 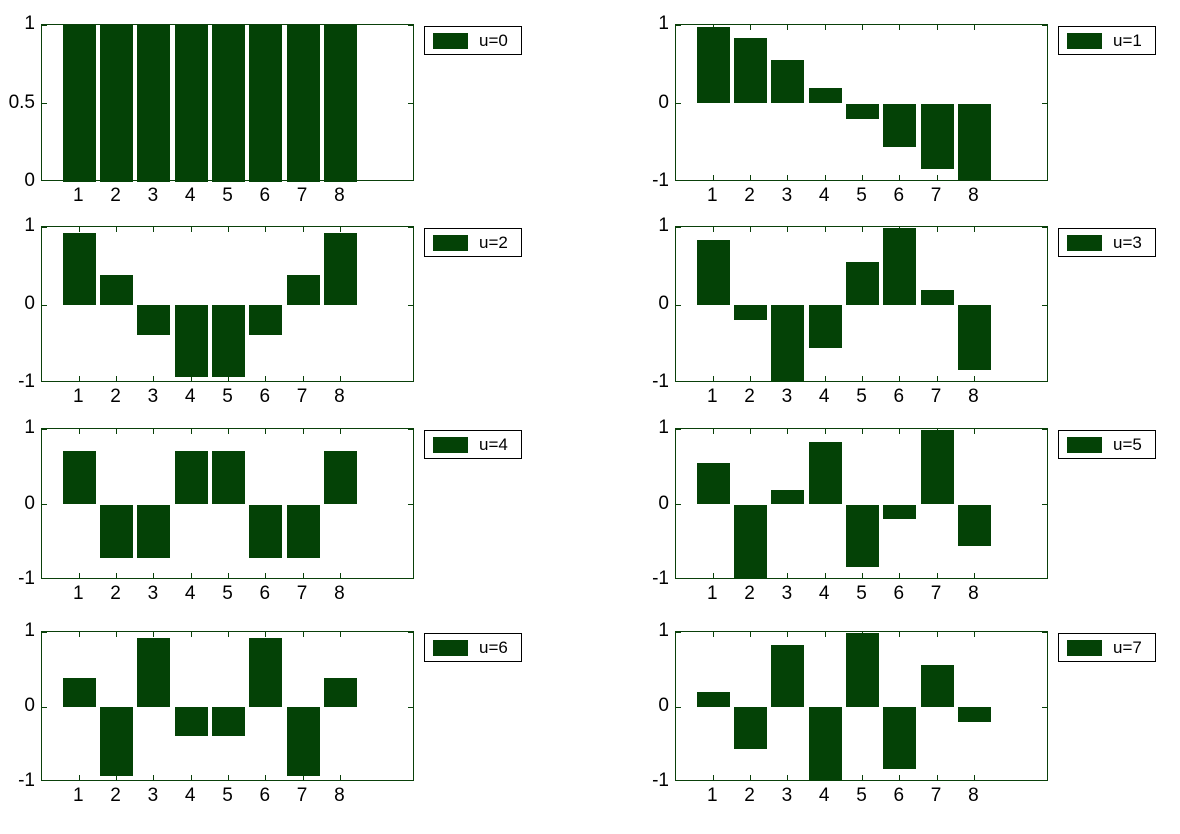 What do you see at coordinates (1127, 242) in the screenshot?
I see `legend-label: u=3` at bounding box center [1127, 242].